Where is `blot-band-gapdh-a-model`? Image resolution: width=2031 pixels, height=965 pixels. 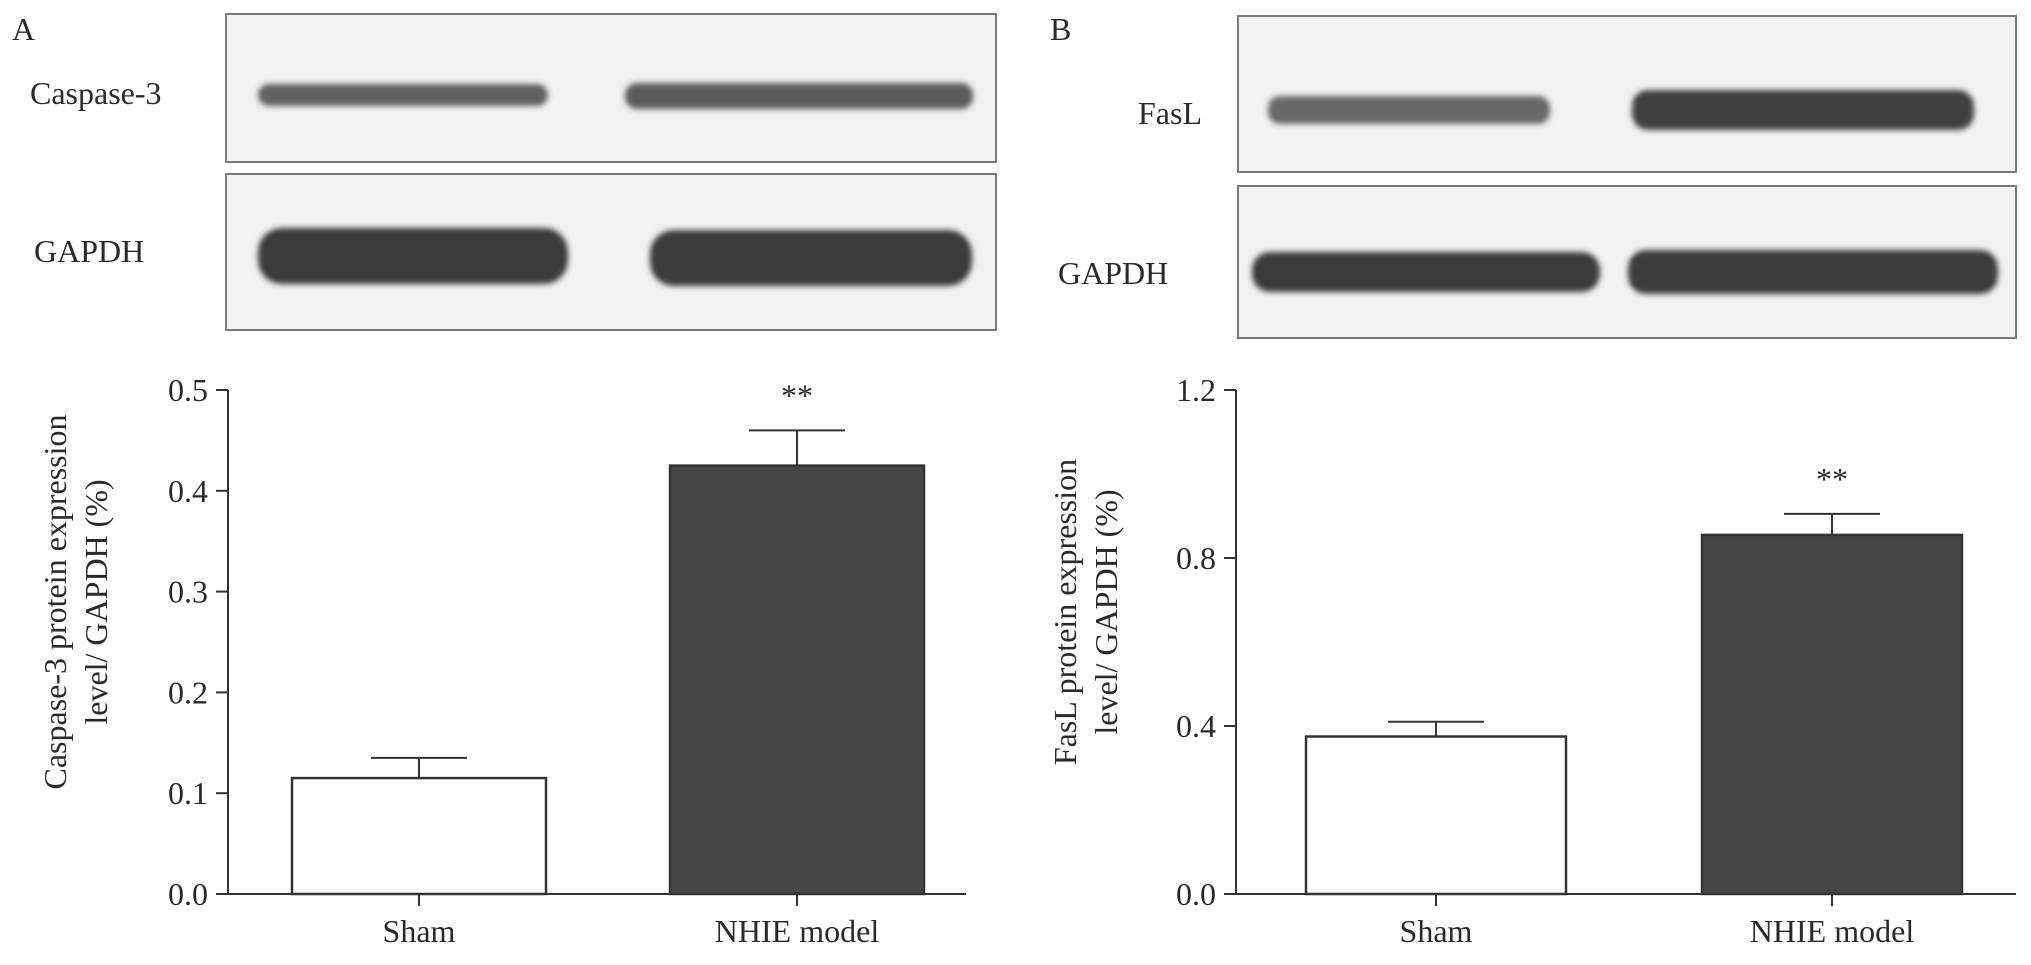 blot-band-gapdh-a-model is located at coordinates (811, 258).